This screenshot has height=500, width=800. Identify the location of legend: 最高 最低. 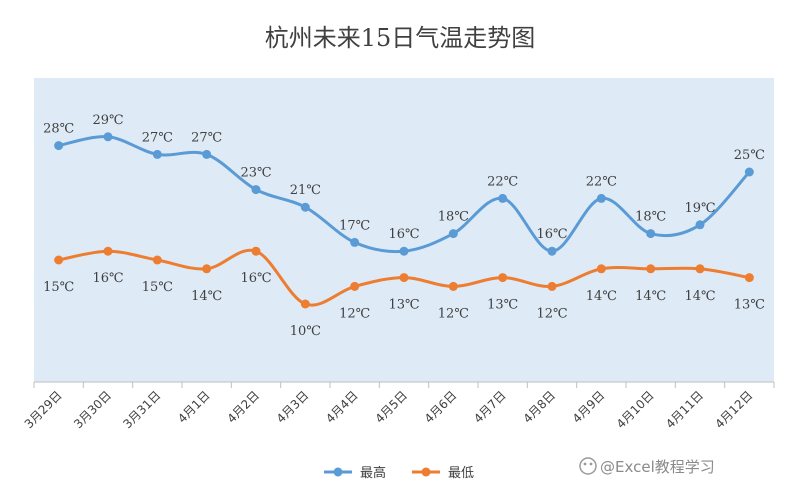
(399, 473).